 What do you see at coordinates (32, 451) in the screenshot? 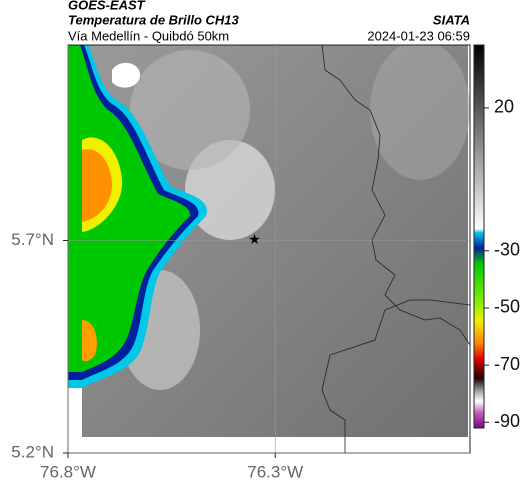
I see `y-tick-label: 5.2°N` at bounding box center [32, 451].